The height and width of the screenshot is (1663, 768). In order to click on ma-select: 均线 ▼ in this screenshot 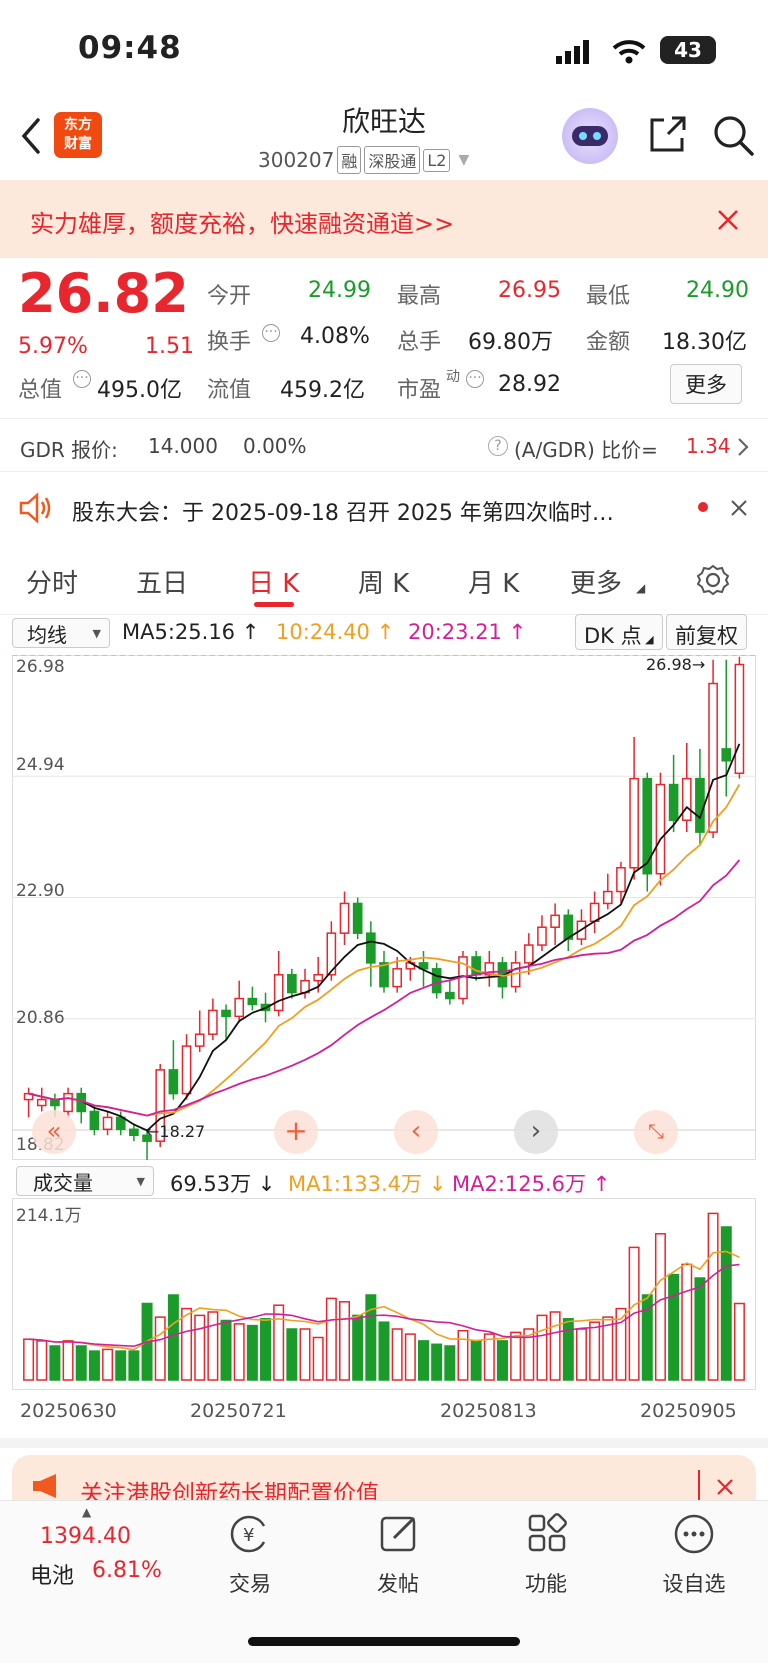, I will do `click(61, 633)`.